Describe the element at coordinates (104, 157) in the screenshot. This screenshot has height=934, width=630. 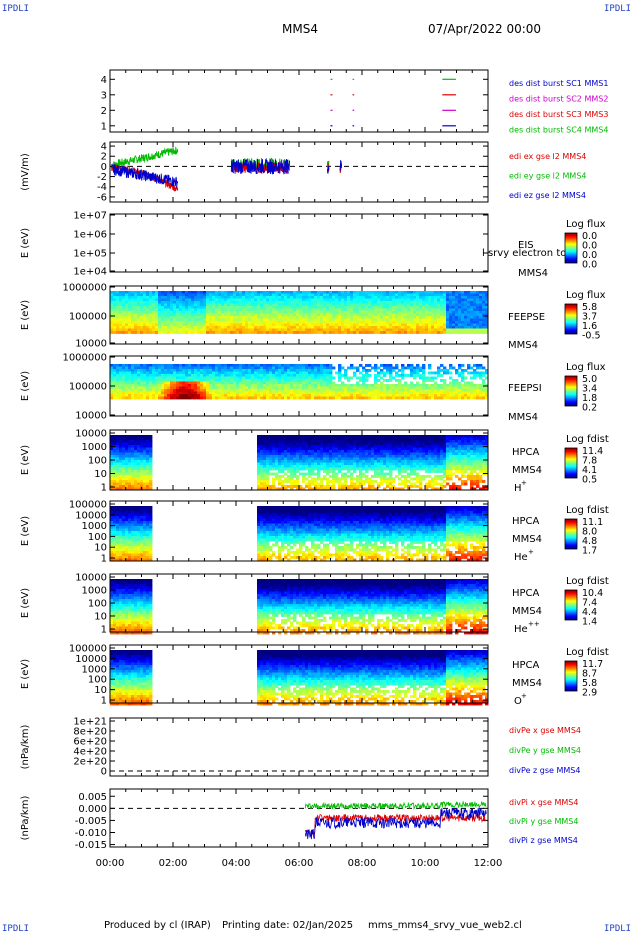
I see `y-tick-label: 2` at that location.